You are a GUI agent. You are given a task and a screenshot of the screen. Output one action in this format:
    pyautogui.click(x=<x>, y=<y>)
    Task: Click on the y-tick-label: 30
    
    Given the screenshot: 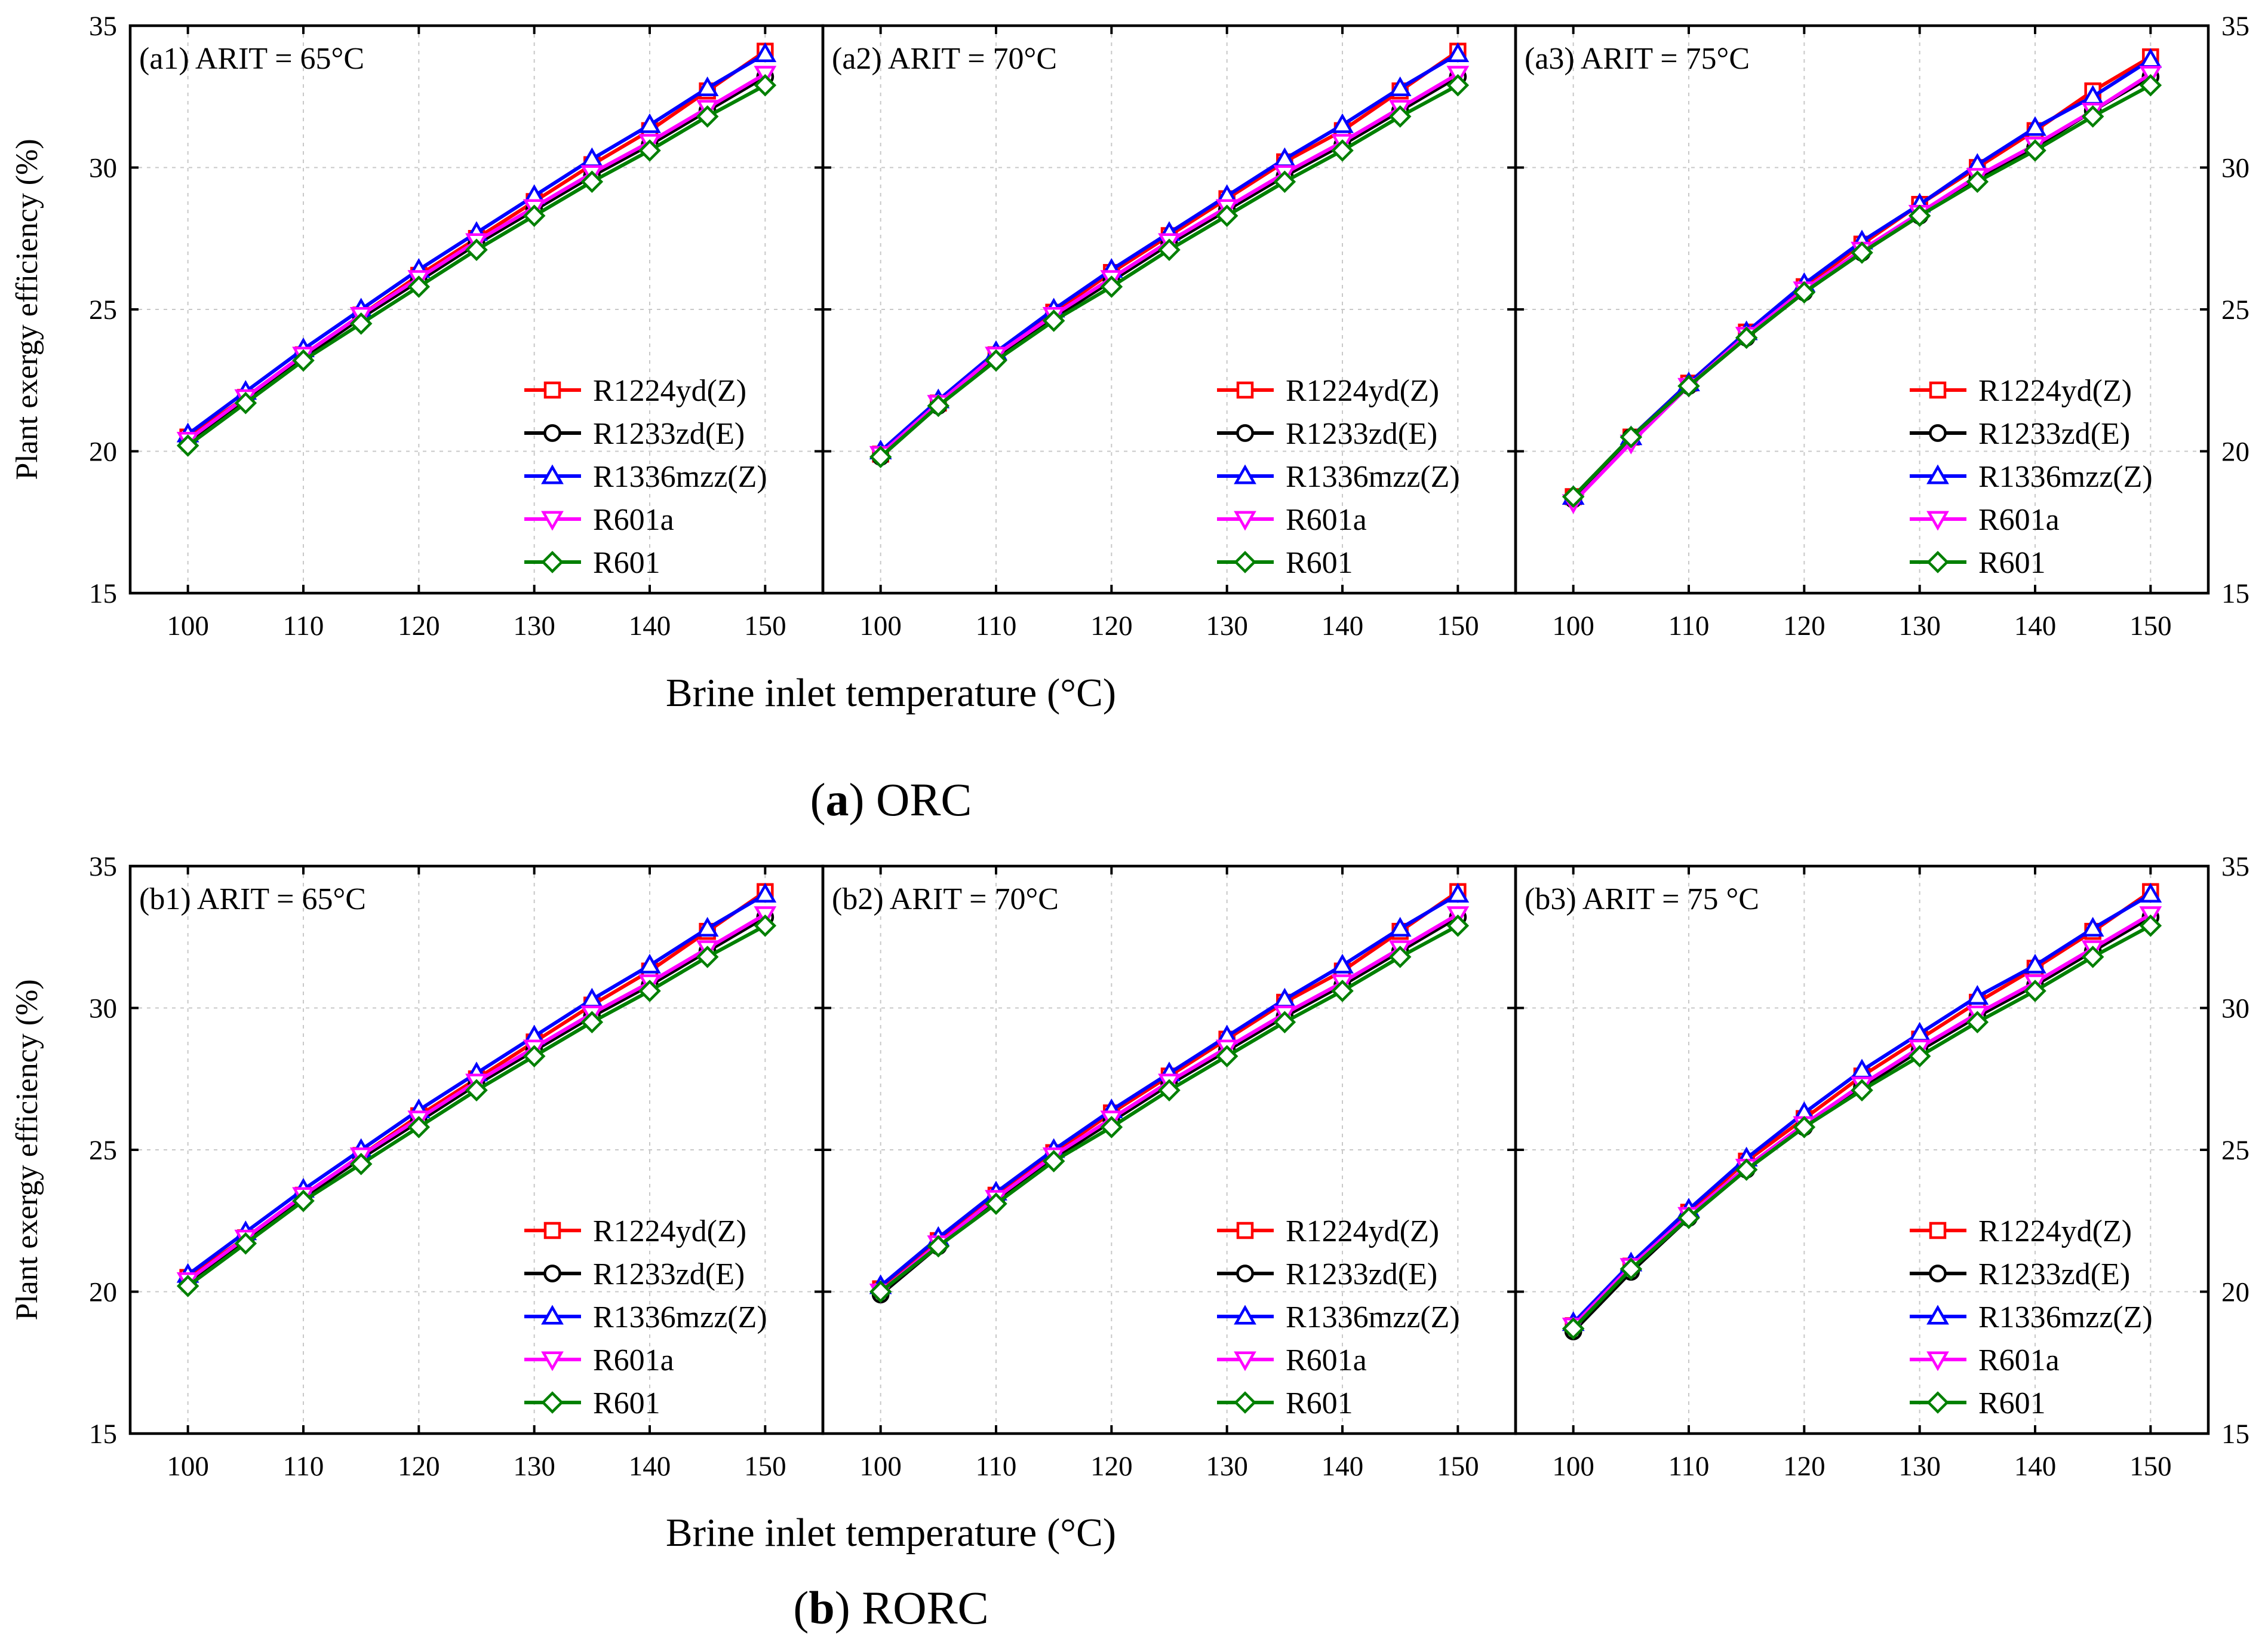 What is the action you would take?
    pyautogui.click(x=2235, y=168)
    